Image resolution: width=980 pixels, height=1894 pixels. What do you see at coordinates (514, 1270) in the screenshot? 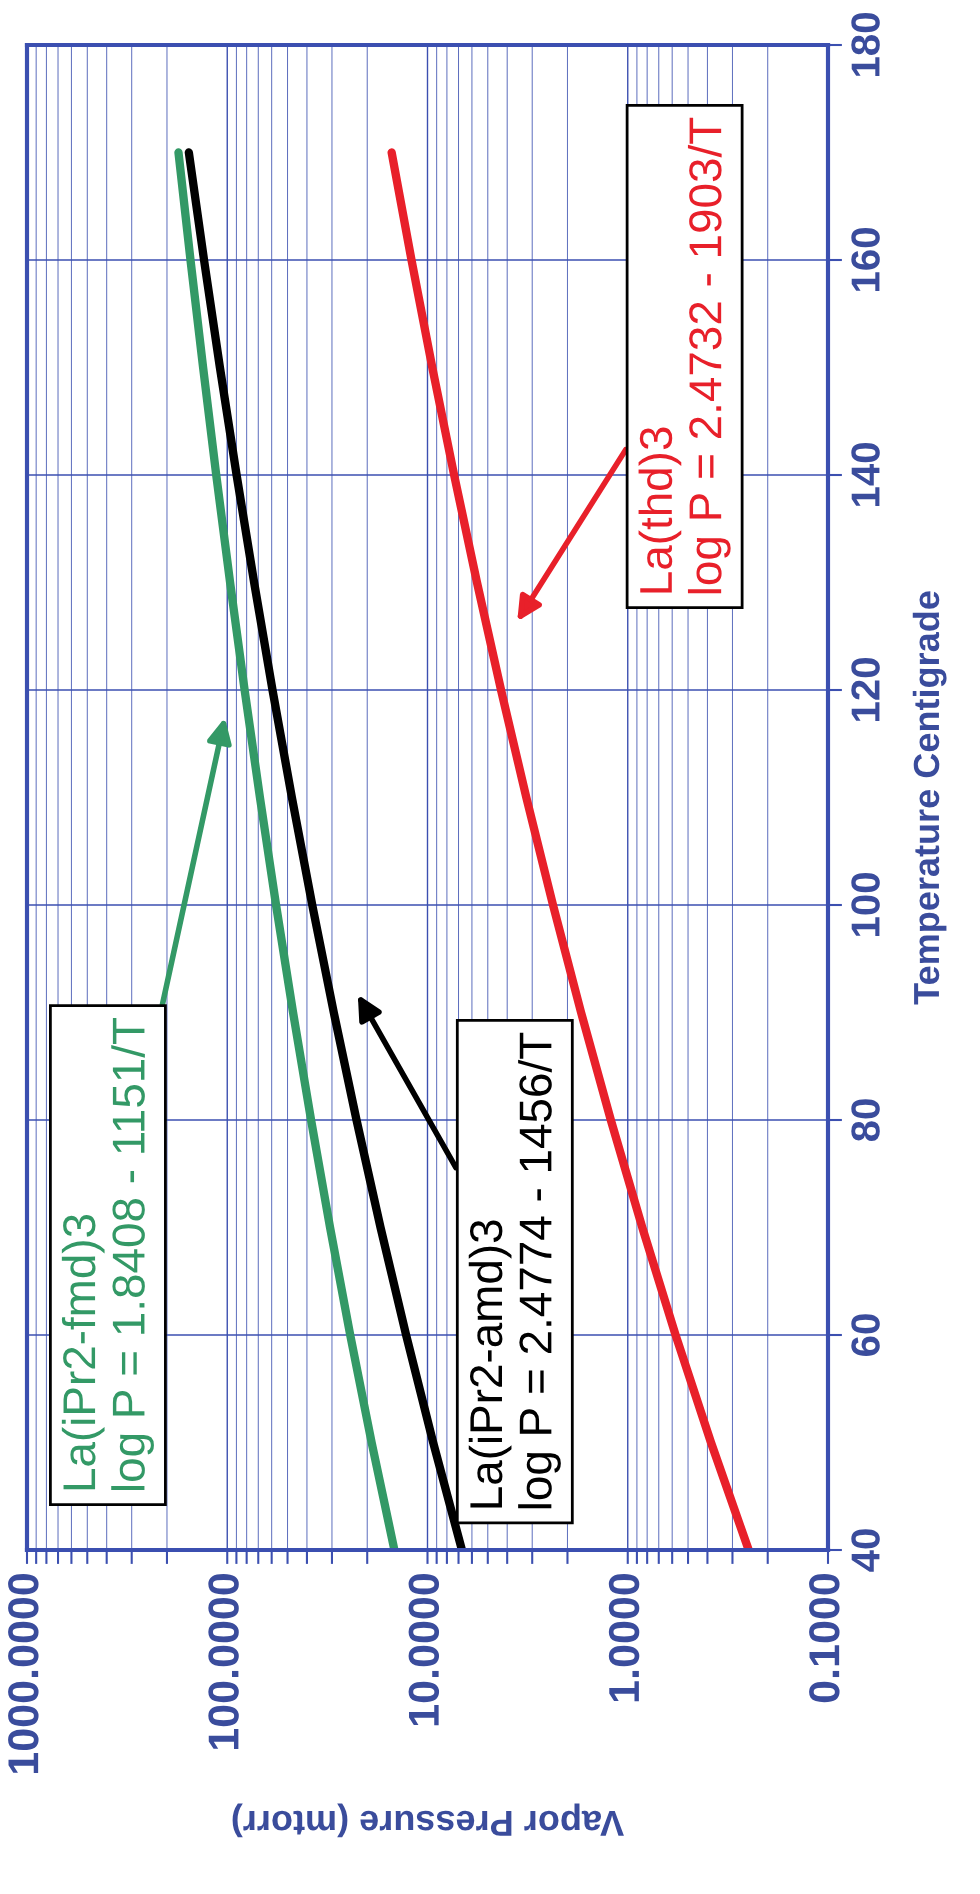
I see `annotation: La(iPr2-amd)3 log P = 2.4774 - 1456/T` at bounding box center [514, 1270].